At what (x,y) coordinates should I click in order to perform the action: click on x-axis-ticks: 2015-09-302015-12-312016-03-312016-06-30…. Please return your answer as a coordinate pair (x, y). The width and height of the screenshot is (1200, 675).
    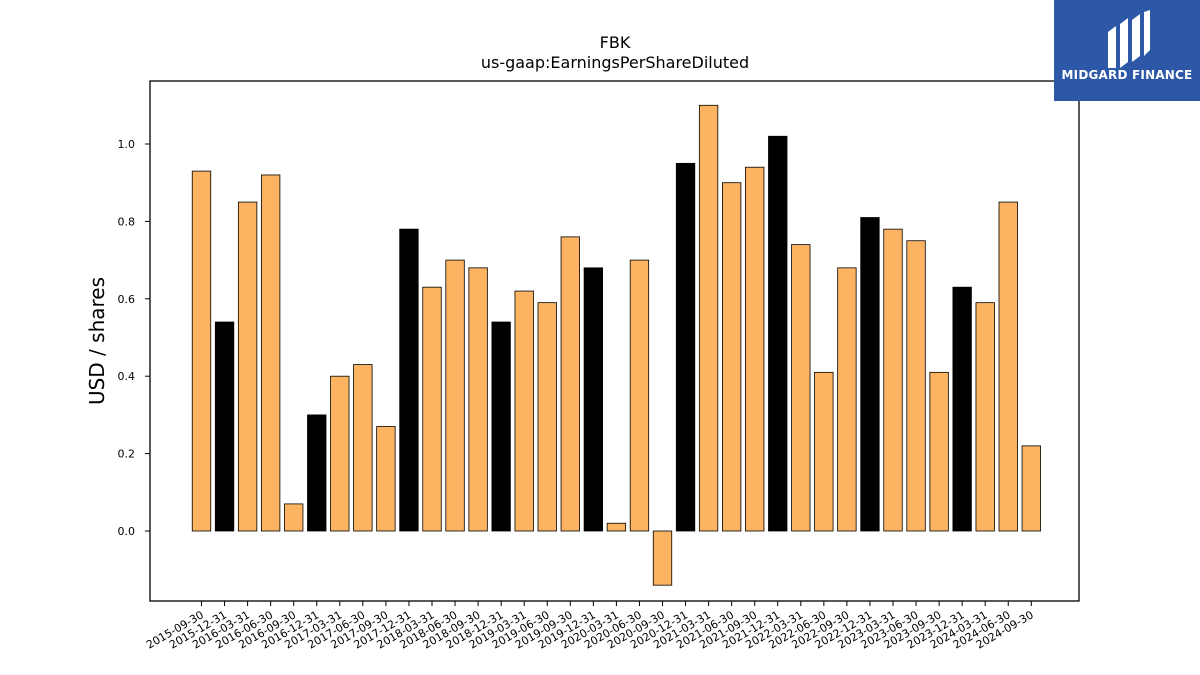
    Looking at the image, I should click on (590, 626).